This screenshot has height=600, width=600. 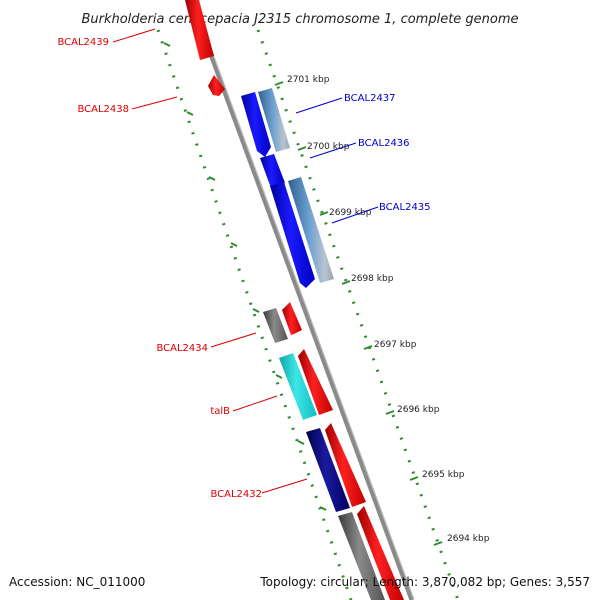 What do you see at coordinates (216, 85) in the screenshot?
I see `gene-bcal2438` at bounding box center [216, 85].